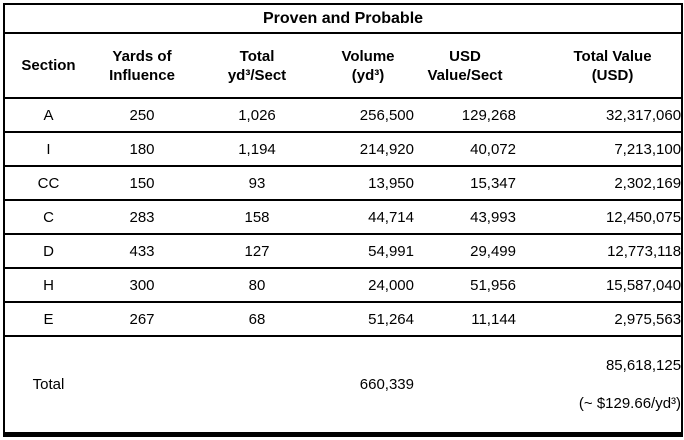 This screenshot has width=684, height=440. I want to click on header-line: (USD), so click(612, 75).